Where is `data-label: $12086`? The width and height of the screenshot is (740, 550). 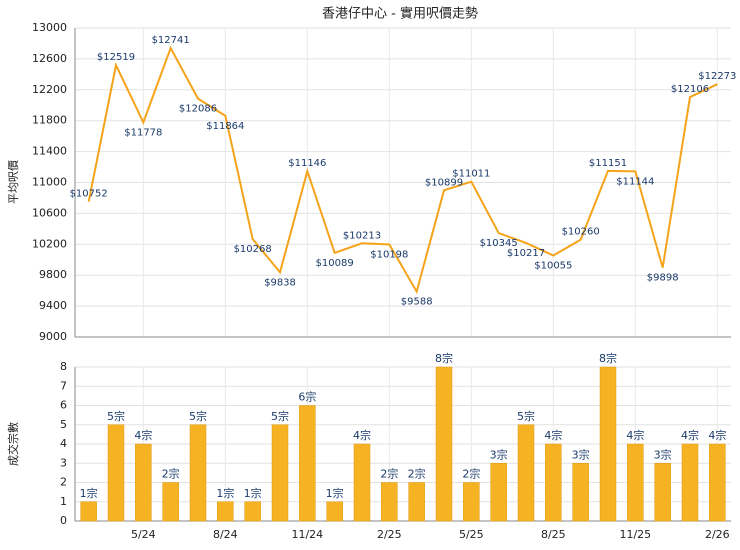 data-label: $12086 is located at coordinates (198, 109).